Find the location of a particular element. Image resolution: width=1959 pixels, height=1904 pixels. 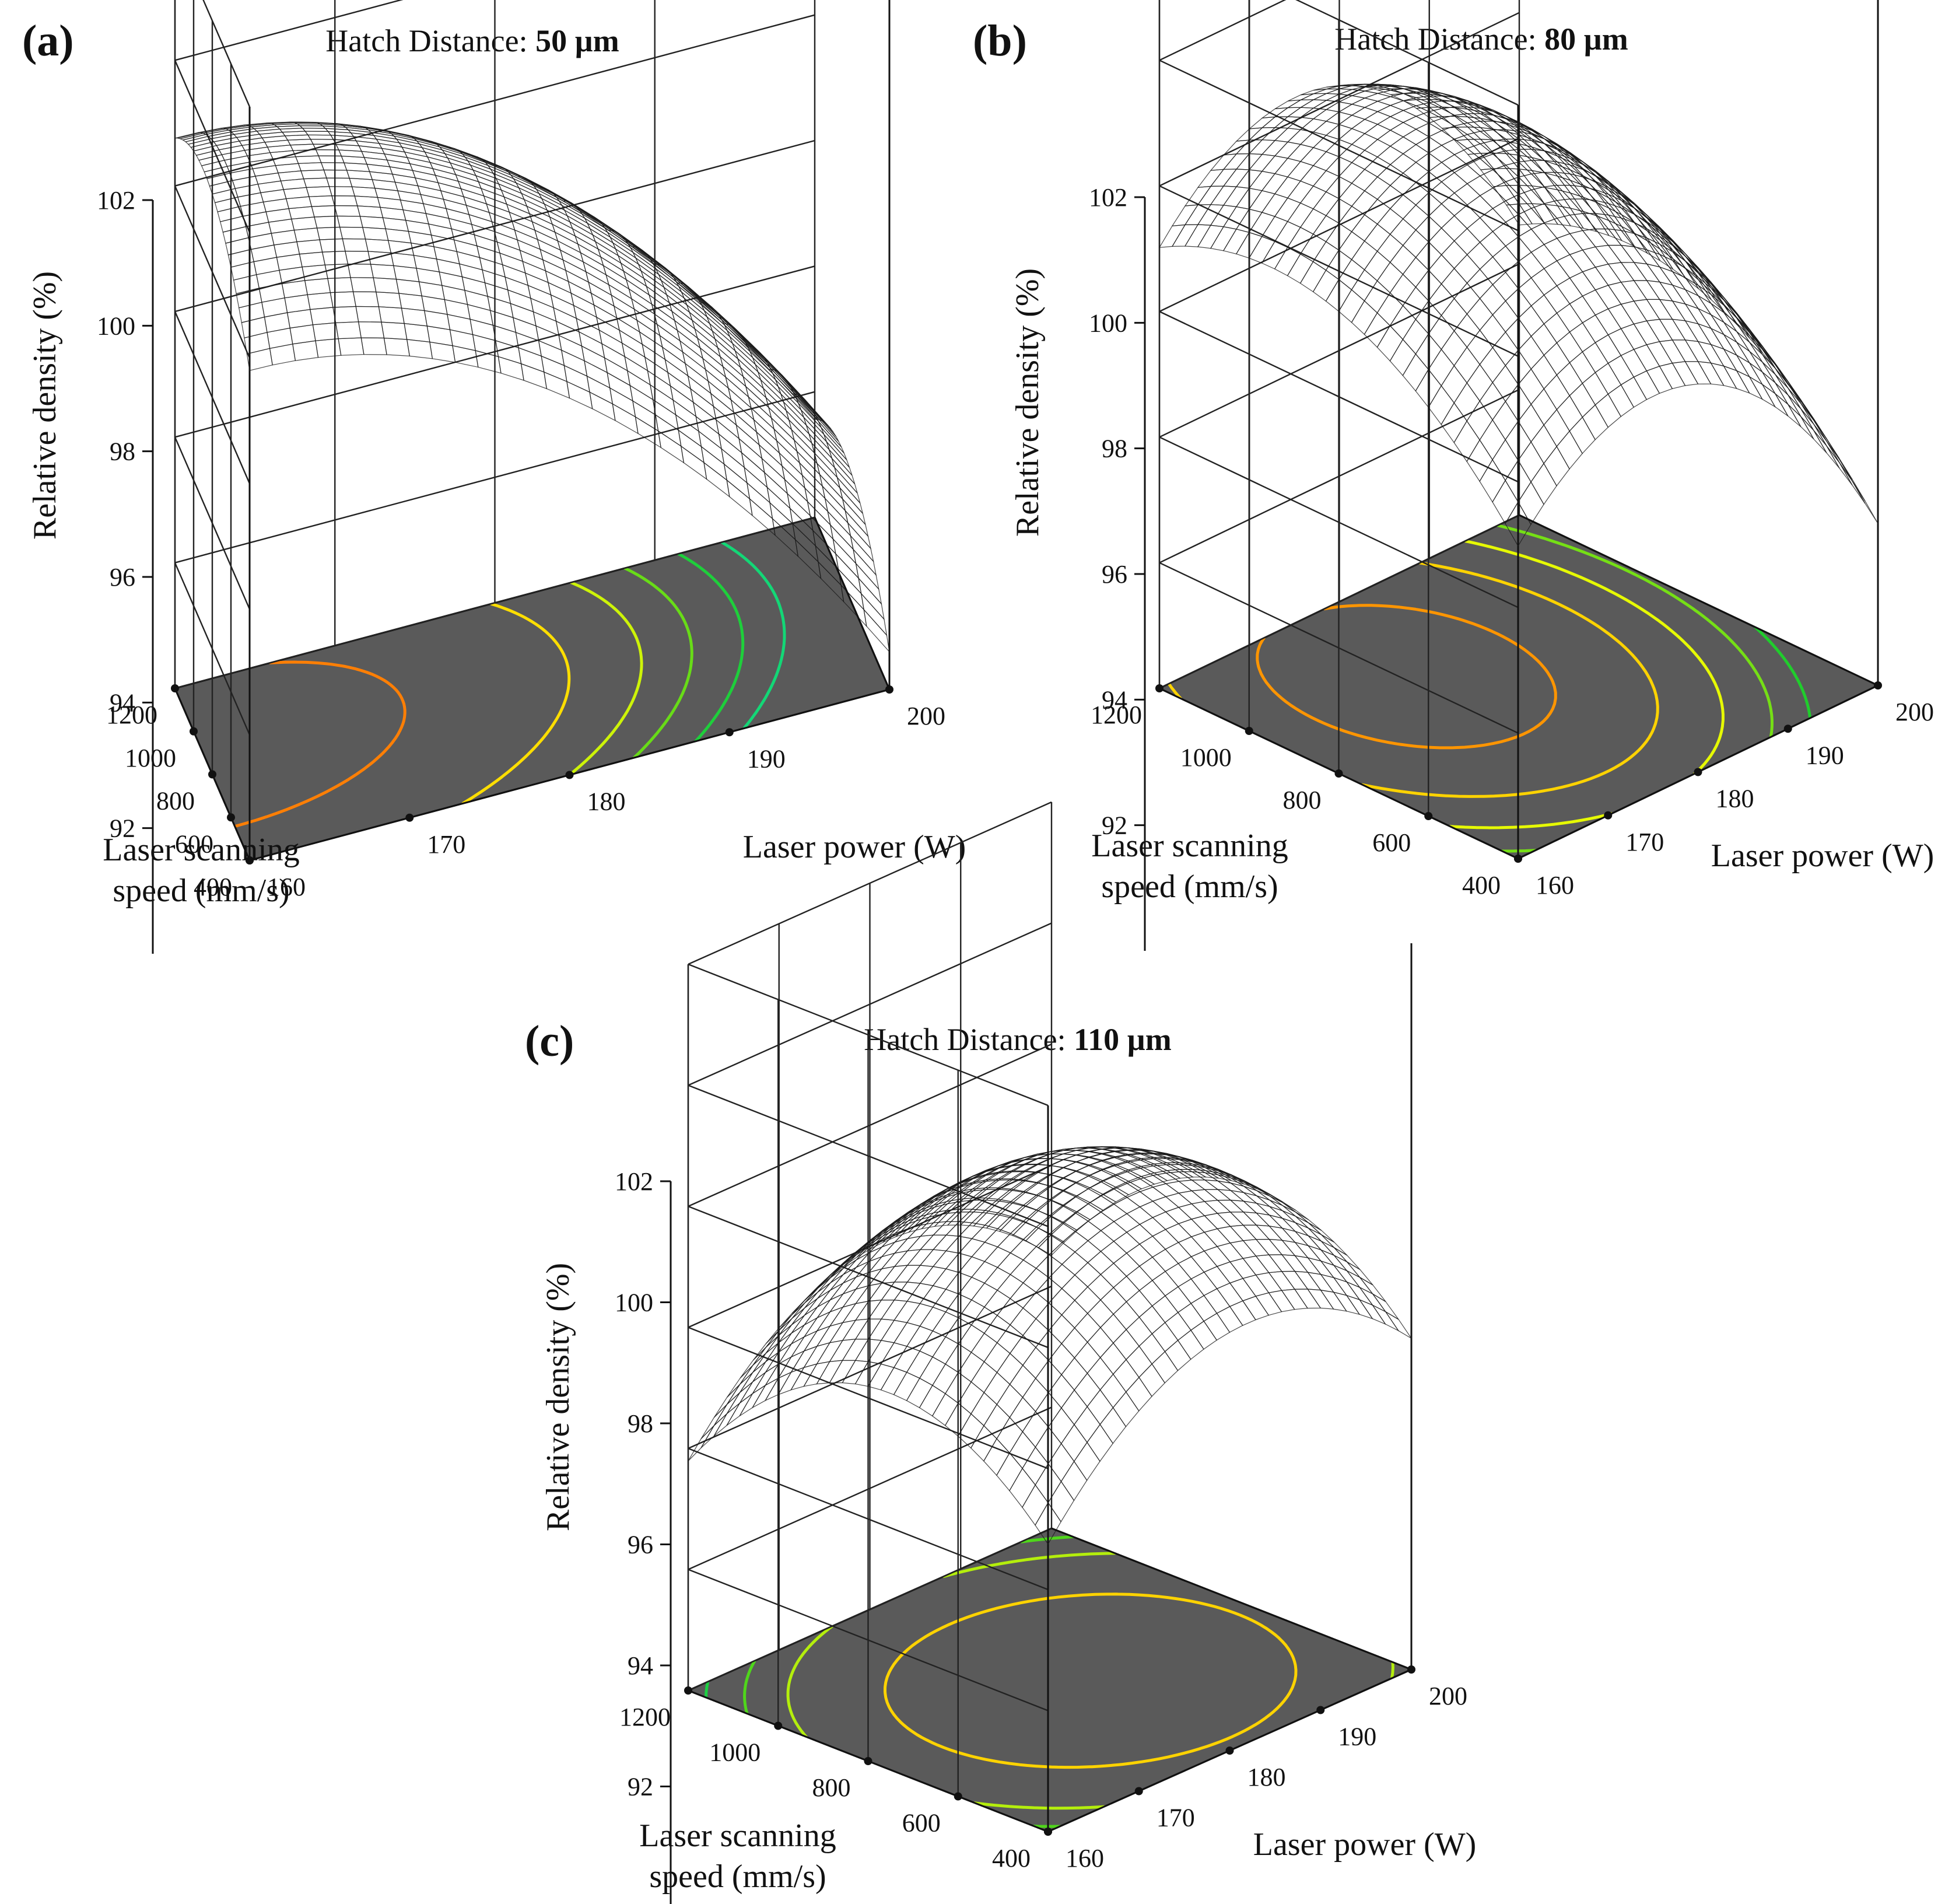

chart-title: Hatch Distance: 110 µm is located at coordinates (1017, 1039).